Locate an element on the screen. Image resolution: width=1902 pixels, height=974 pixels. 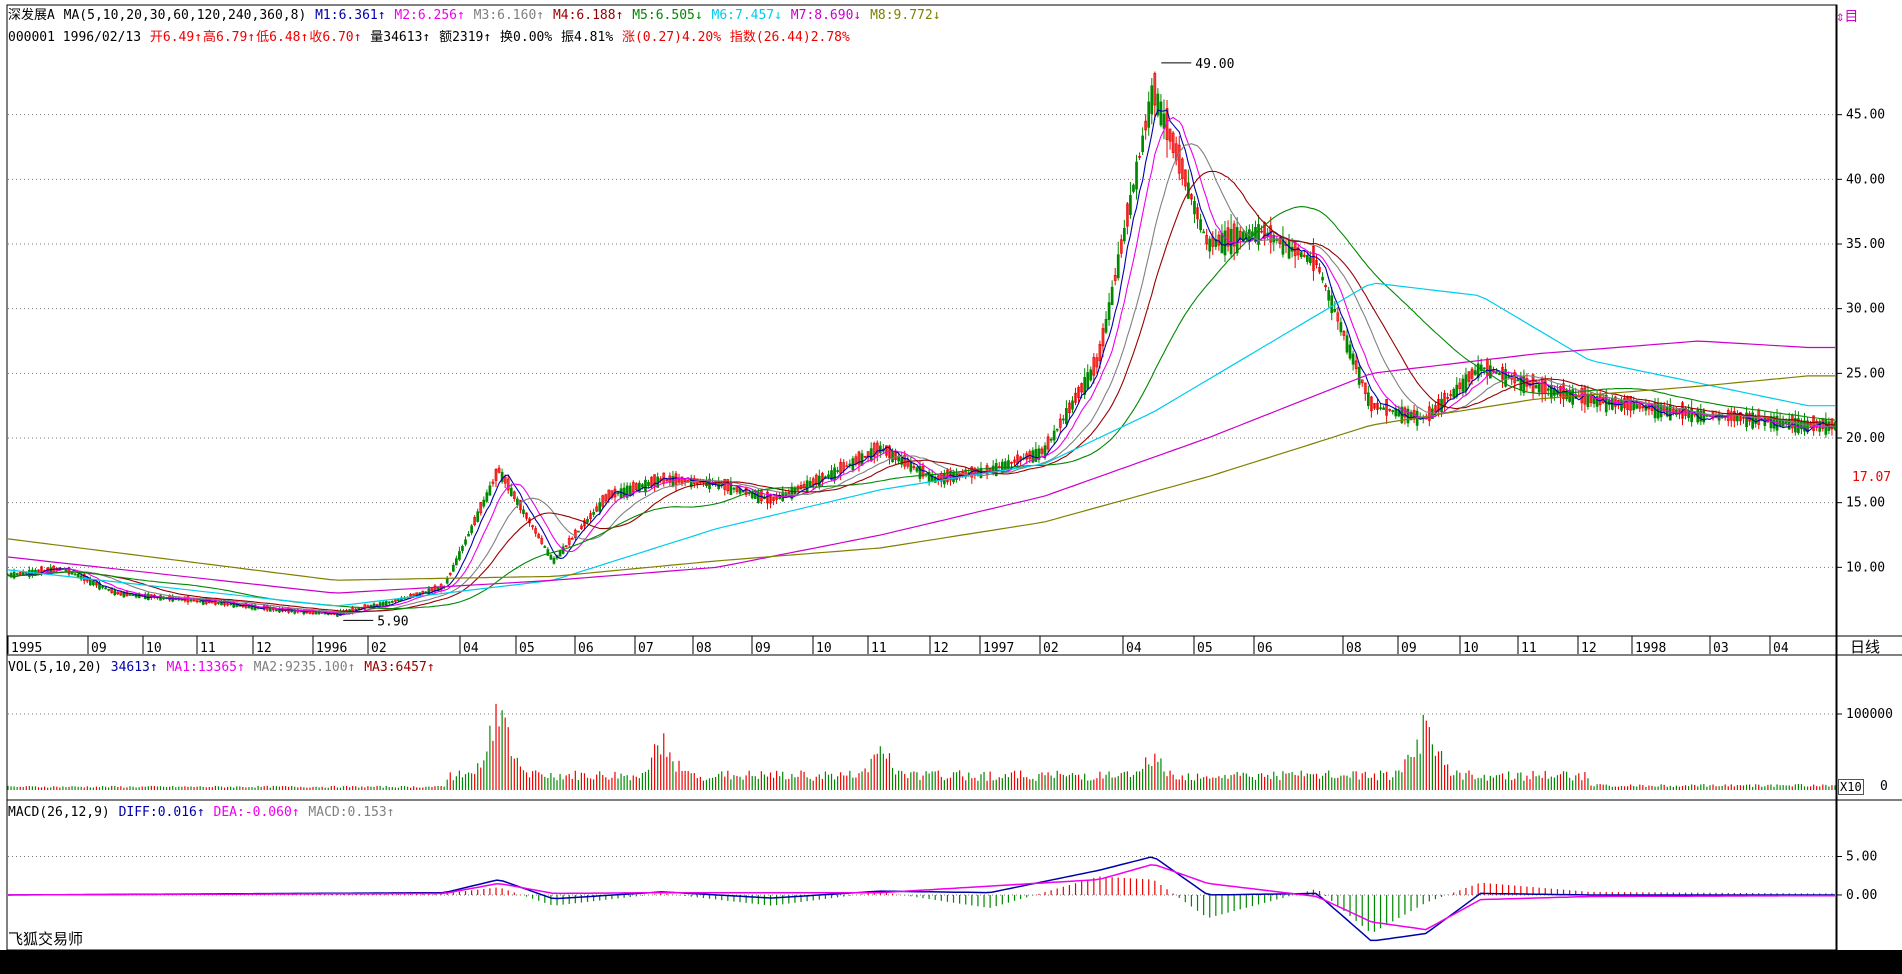
xaxis-label: 08 is located at coordinates (704, 648).